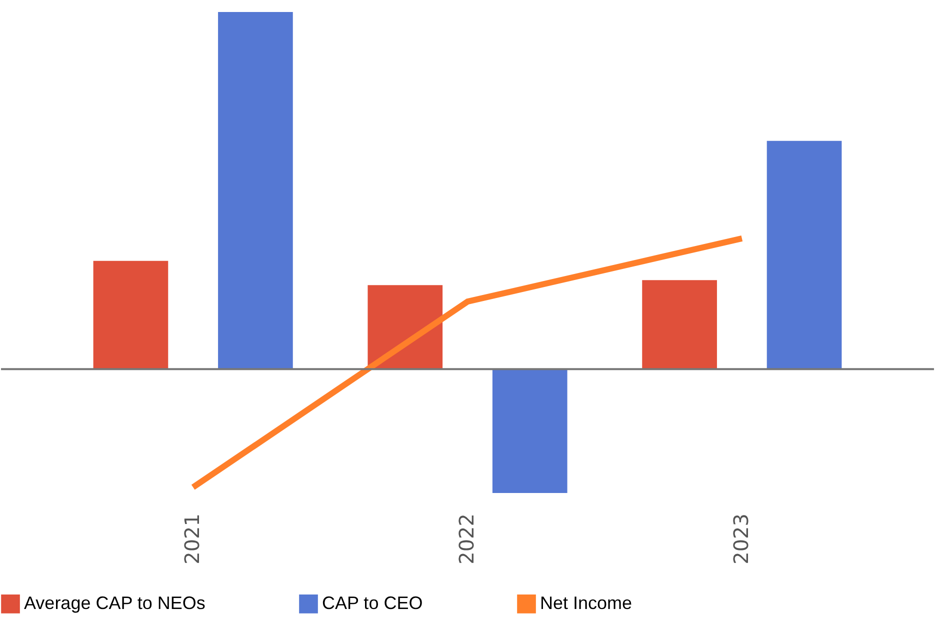 This screenshot has height=621, width=935. What do you see at coordinates (466, 539) in the screenshot?
I see `x-tick-label: 2022` at bounding box center [466, 539].